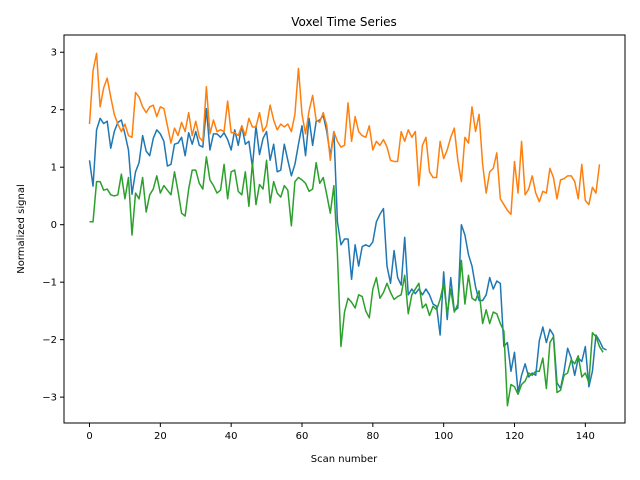 The height and width of the screenshot is (480, 640). I want to click on y-tick-label: 2, so click(54, 110).